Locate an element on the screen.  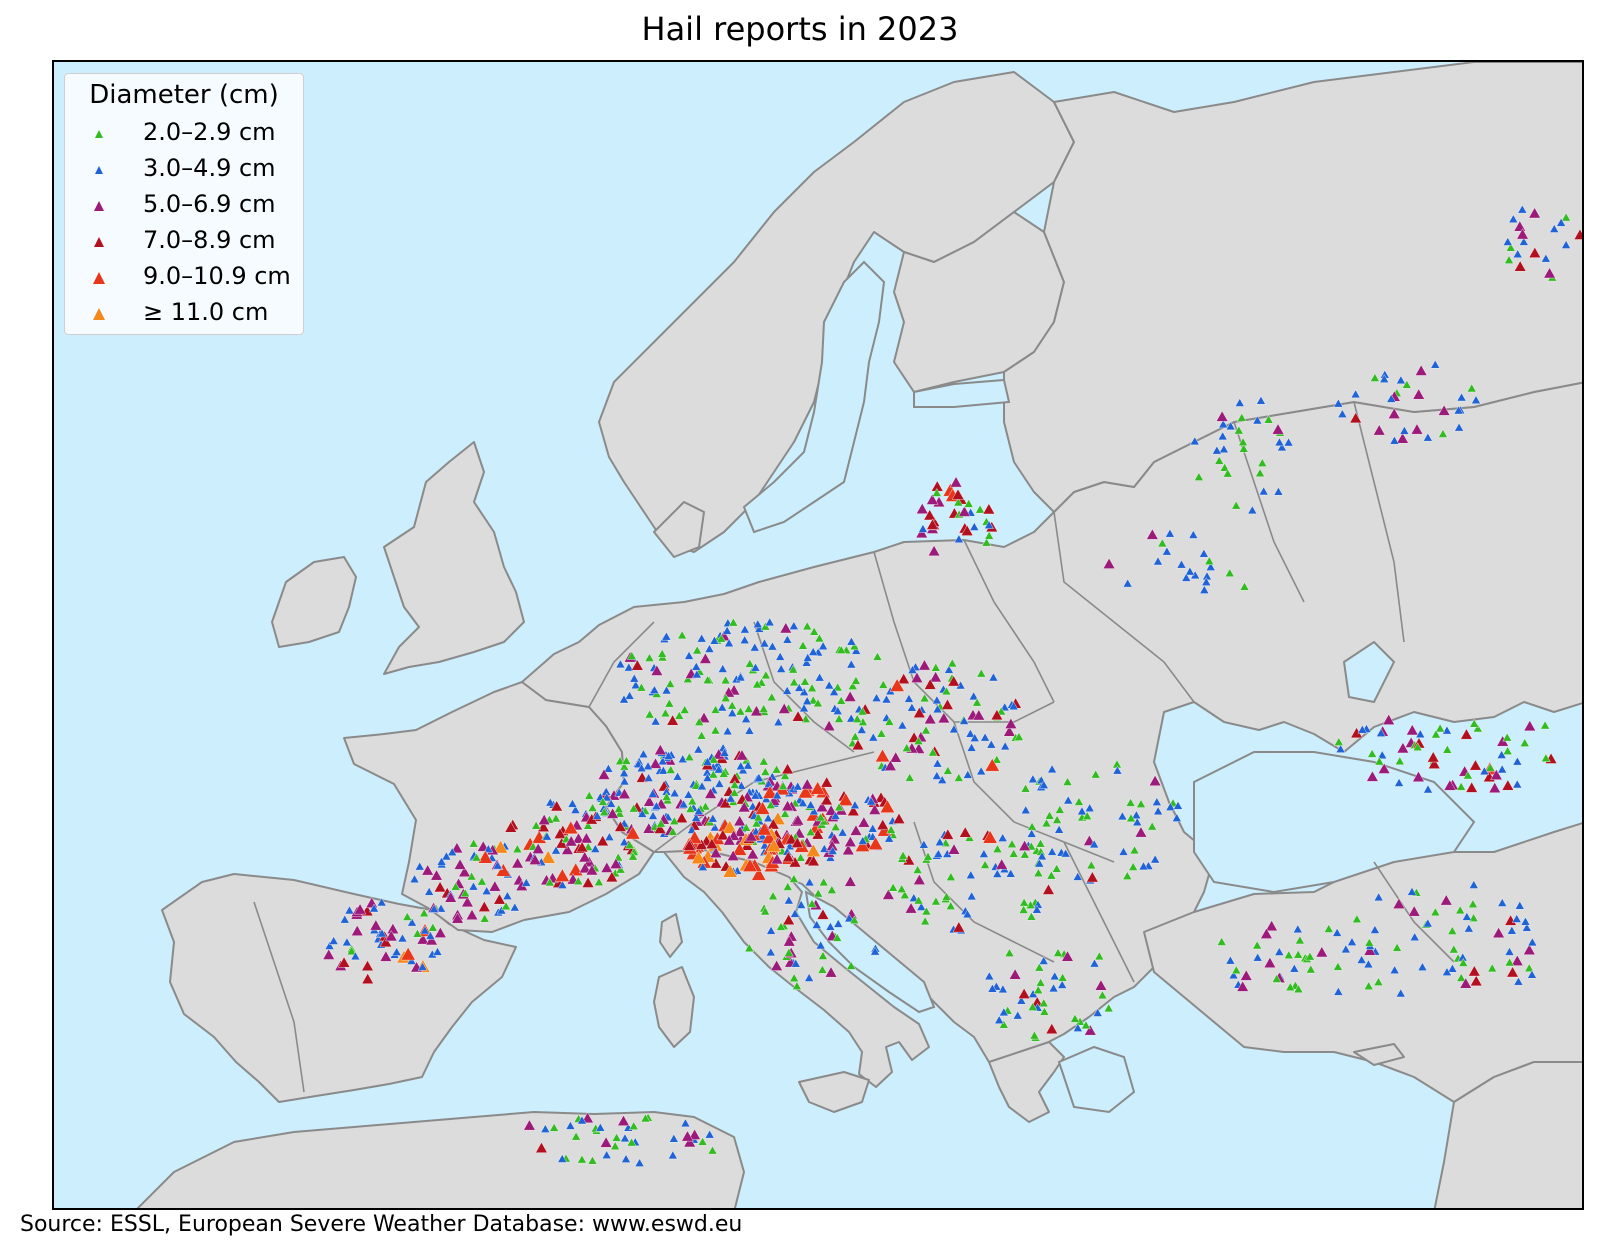
legend-label: 5.0–6.9 cm is located at coordinates (209, 204).